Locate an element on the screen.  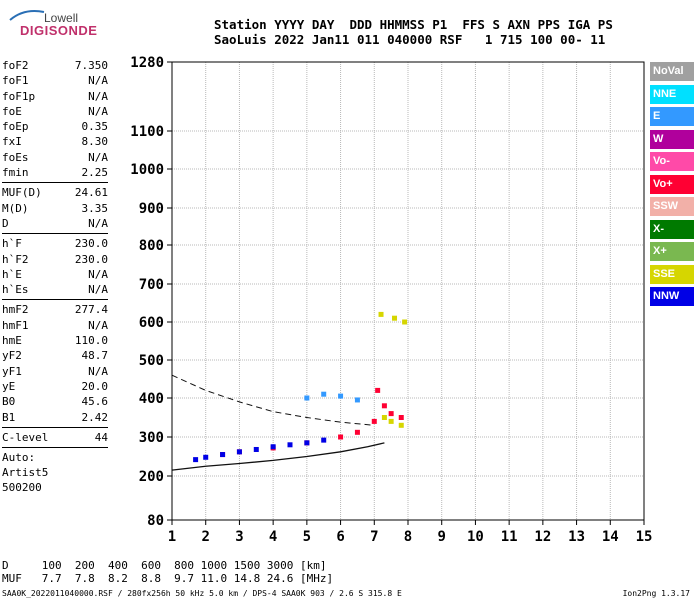
param-row: D N/A is located at coordinates (55, 223).